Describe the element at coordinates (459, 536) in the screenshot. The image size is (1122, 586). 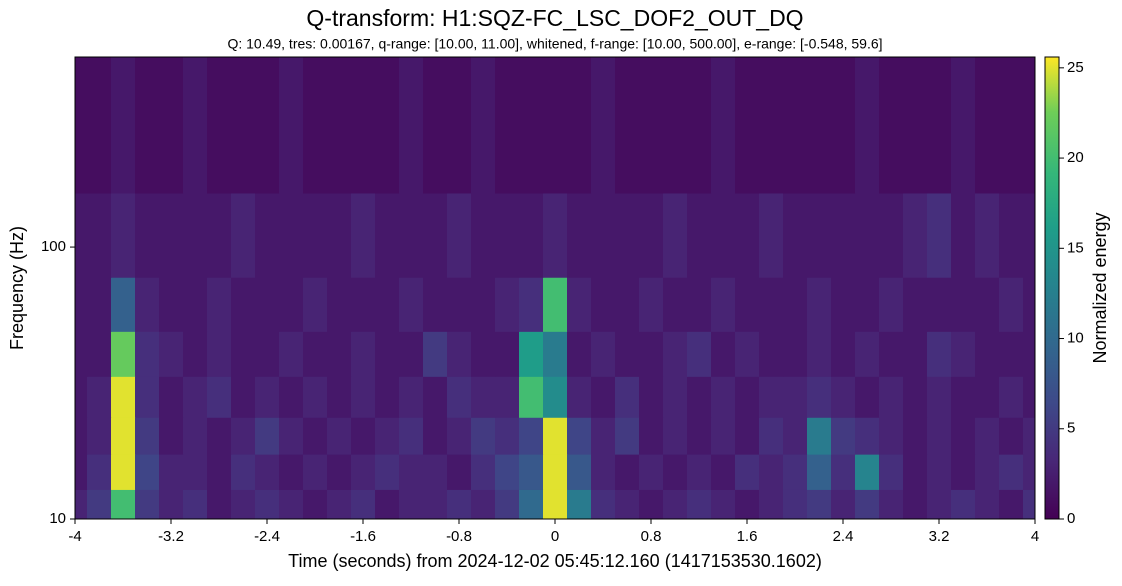
I see `x-tick-label: -0.8` at that location.